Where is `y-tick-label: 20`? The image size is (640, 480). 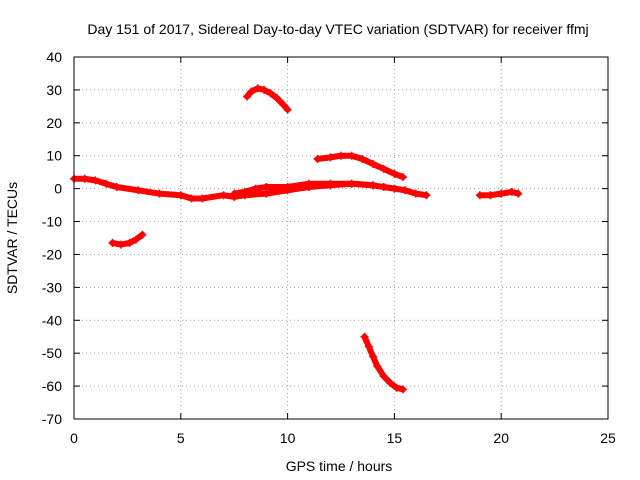 y-tick-label: 20 is located at coordinates (54, 123).